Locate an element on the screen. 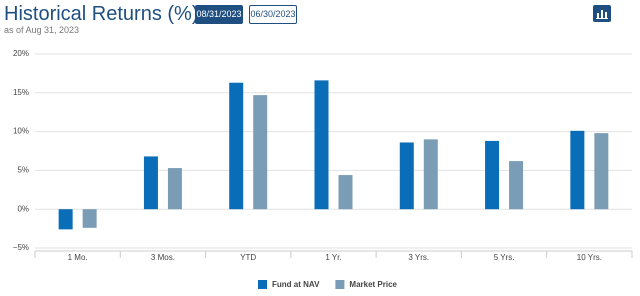  x-tick-label: 5 Yrs. is located at coordinates (504, 257).